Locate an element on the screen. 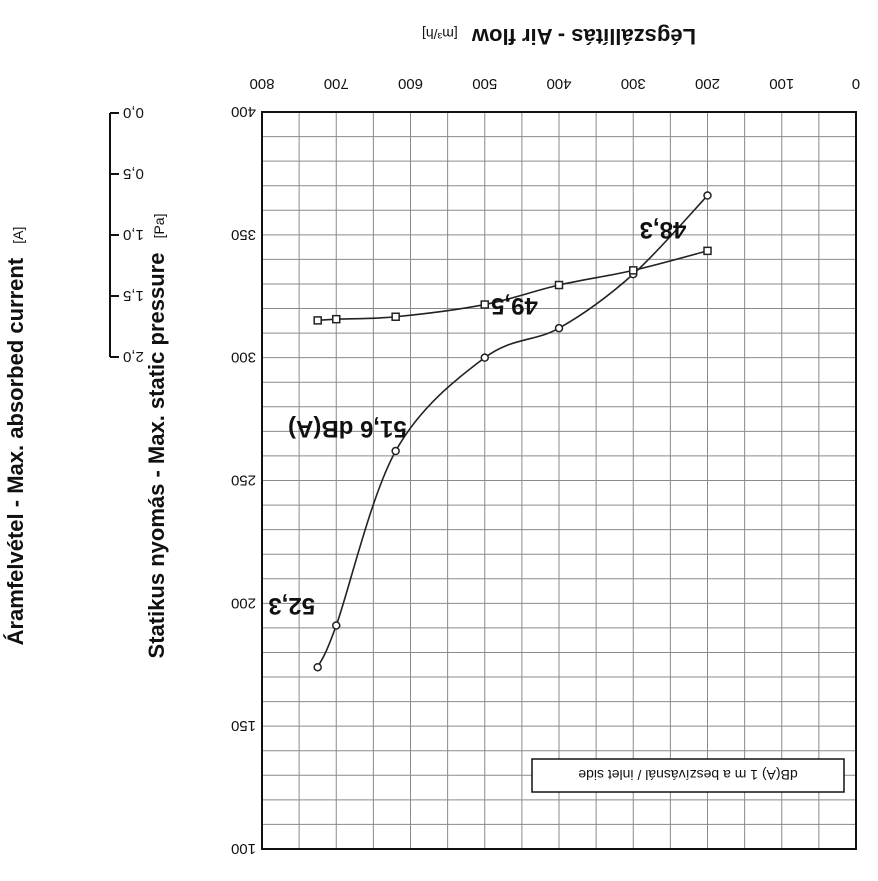  pressure-tick-label: 400 is located at coordinates (243, 111).